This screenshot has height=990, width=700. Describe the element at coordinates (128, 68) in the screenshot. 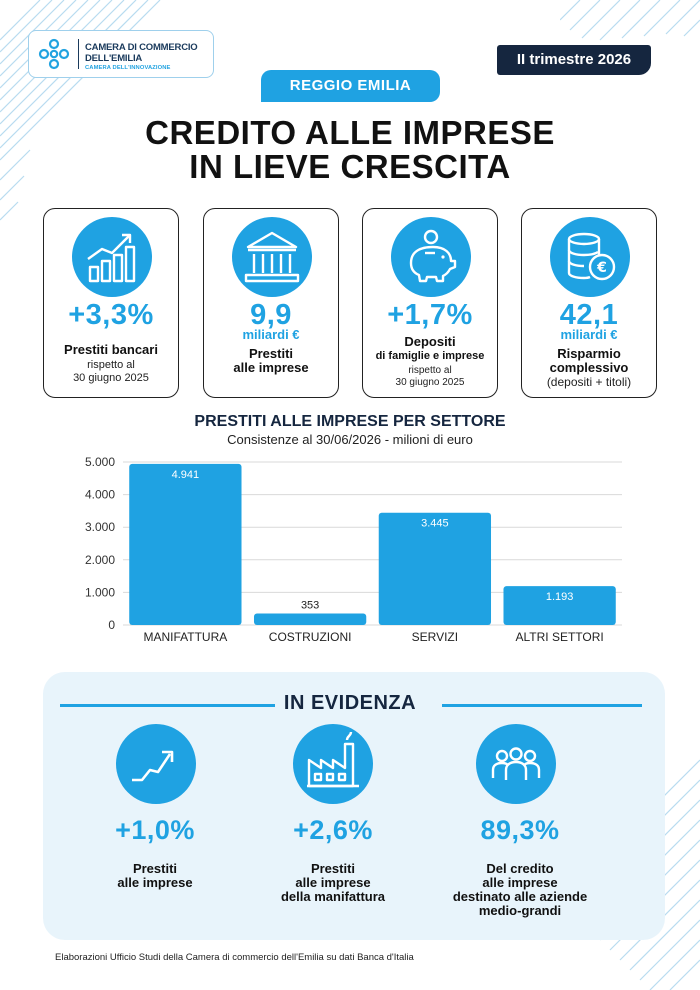

I see `logo-tagline: CAMERA DELL'INNOVAZIONE` at that location.